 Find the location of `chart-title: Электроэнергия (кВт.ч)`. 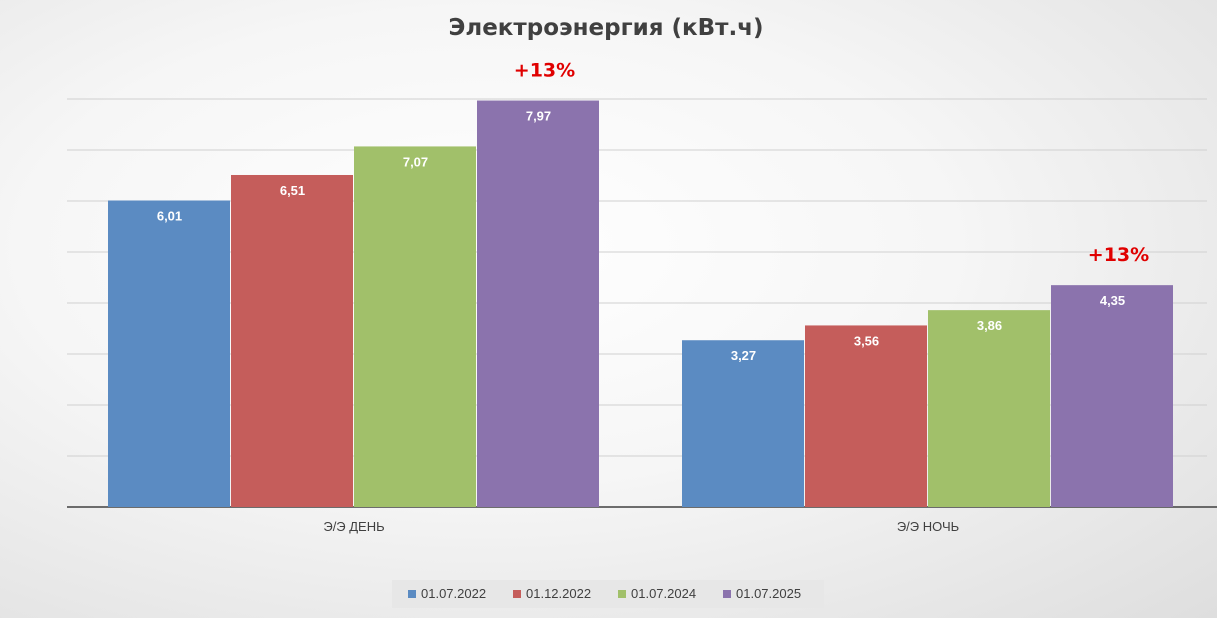

chart-title: Электроэнергия (кВт.ч) is located at coordinates (605, 28).